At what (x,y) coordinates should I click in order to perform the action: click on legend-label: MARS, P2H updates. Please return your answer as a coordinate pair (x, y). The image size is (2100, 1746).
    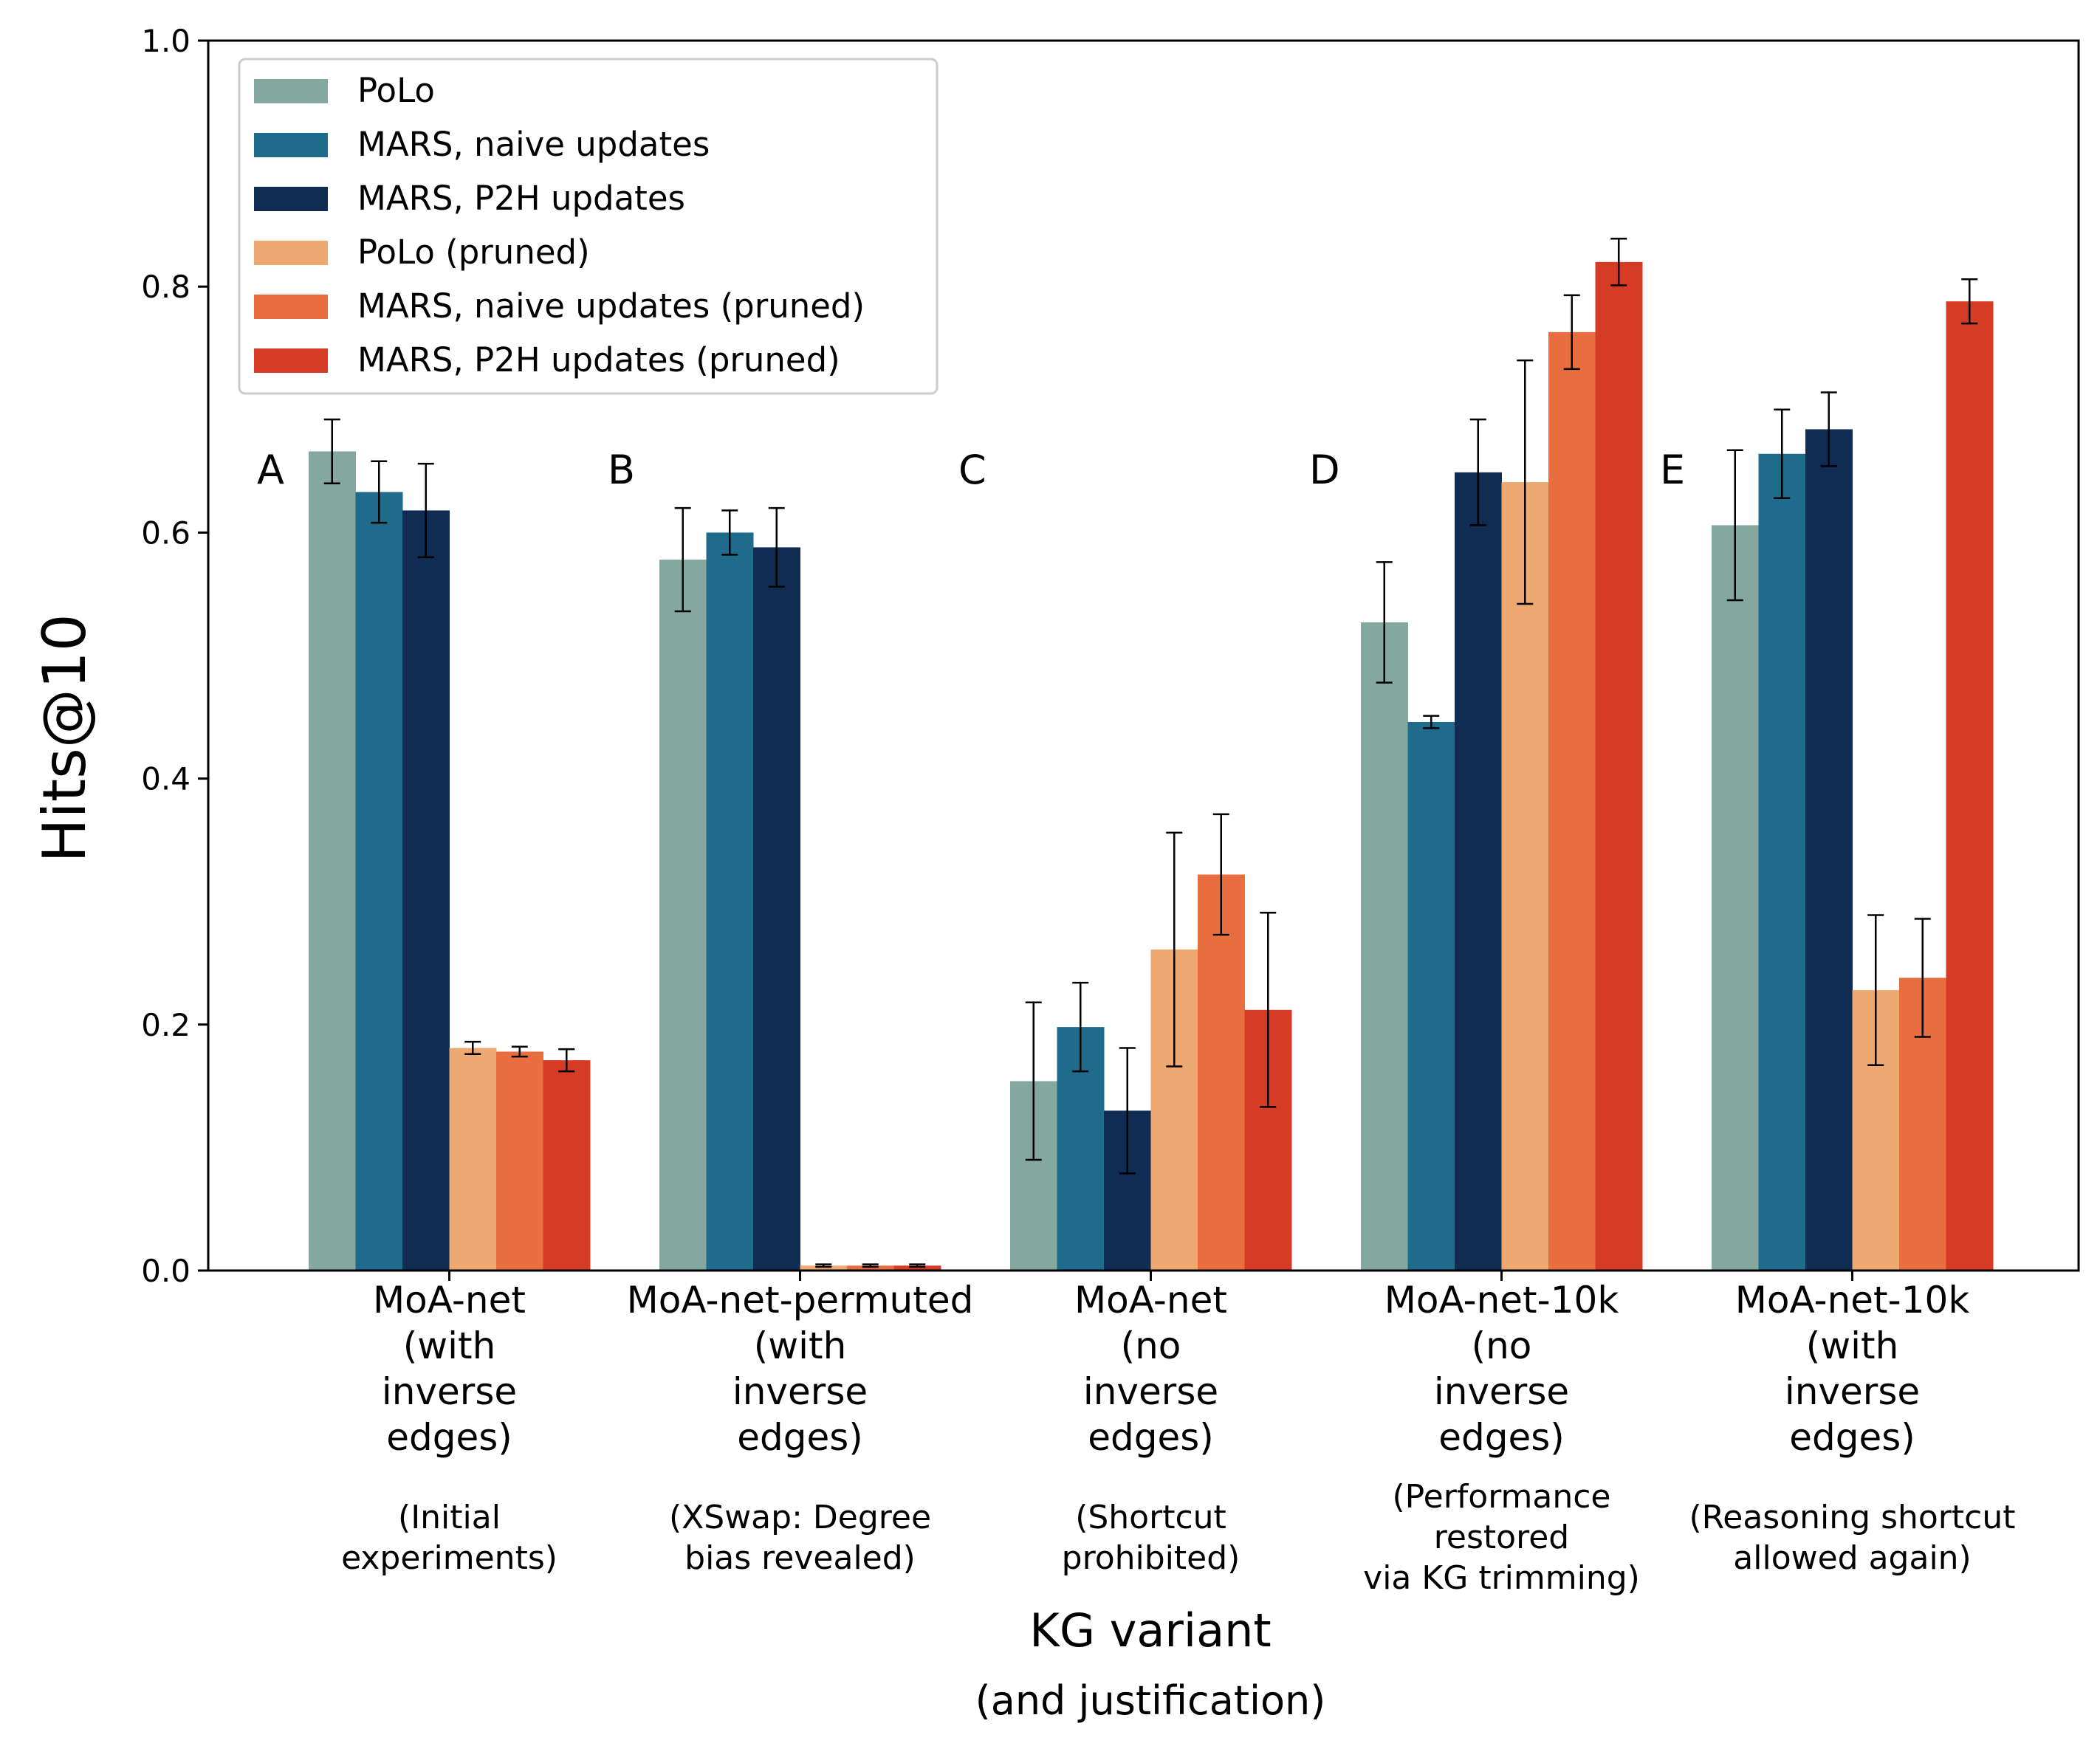
    Looking at the image, I should click on (521, 198).